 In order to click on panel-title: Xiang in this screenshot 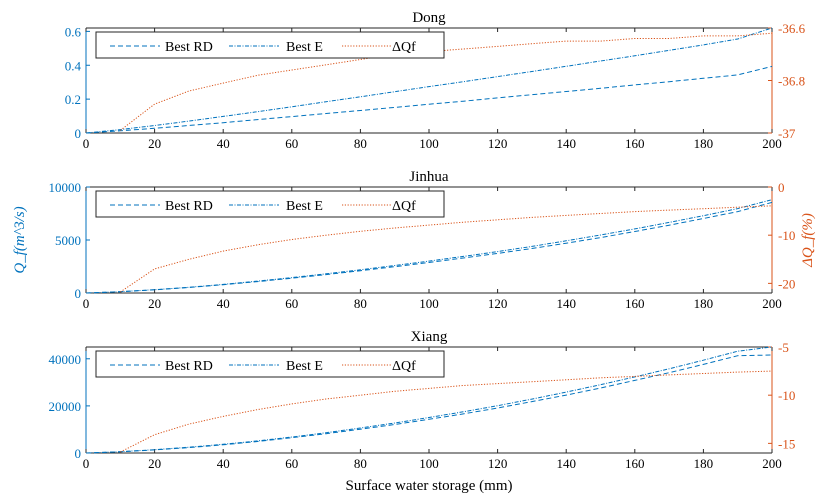, I will do `click(429, 337)`.